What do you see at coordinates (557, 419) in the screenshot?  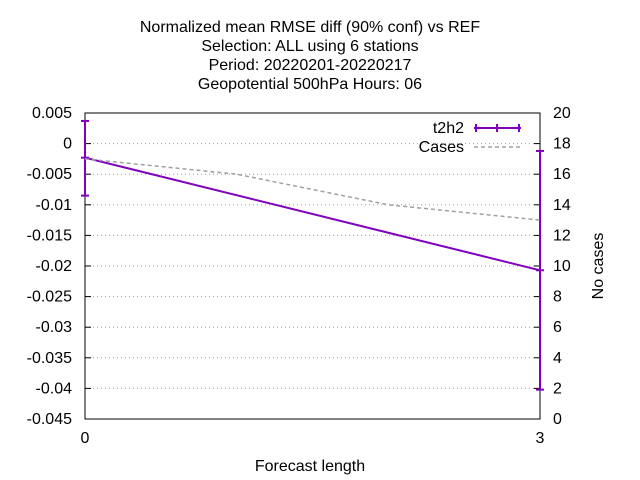 I see `y2-tick-label: 0` at bounding box center [557, 419].